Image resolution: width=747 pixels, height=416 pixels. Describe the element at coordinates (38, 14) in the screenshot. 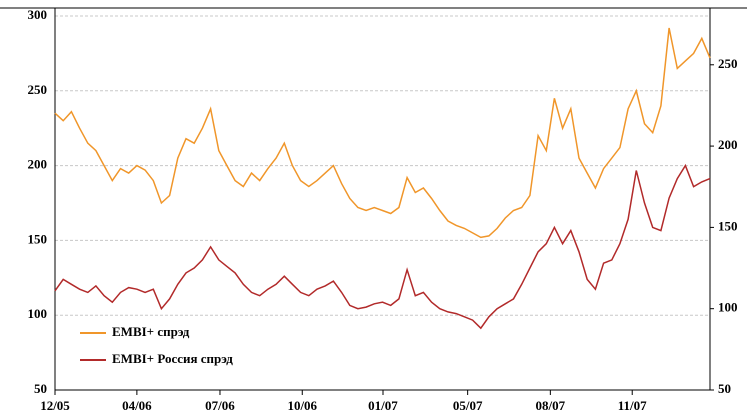

I see `y-tick-label: 300` at that location.